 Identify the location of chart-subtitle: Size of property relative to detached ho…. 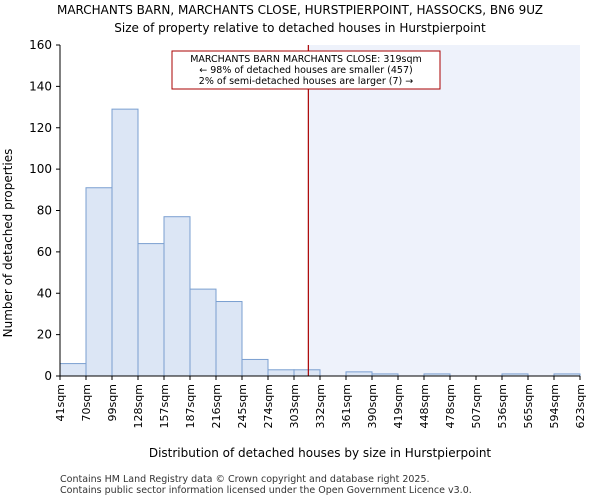
(300, 28).